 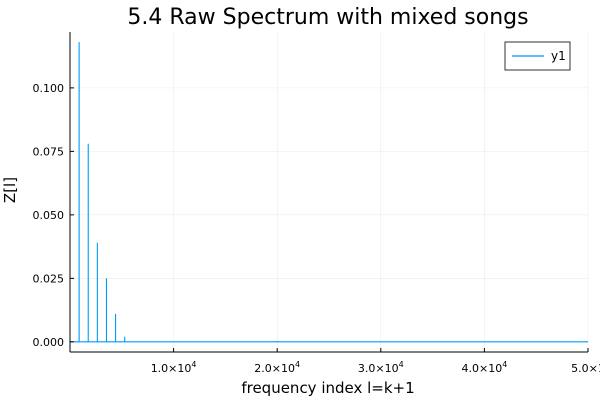 What do you see at coordinates (537, 56) in the screenshot?
I see `legend: y1` at bounding box center [537, 56].